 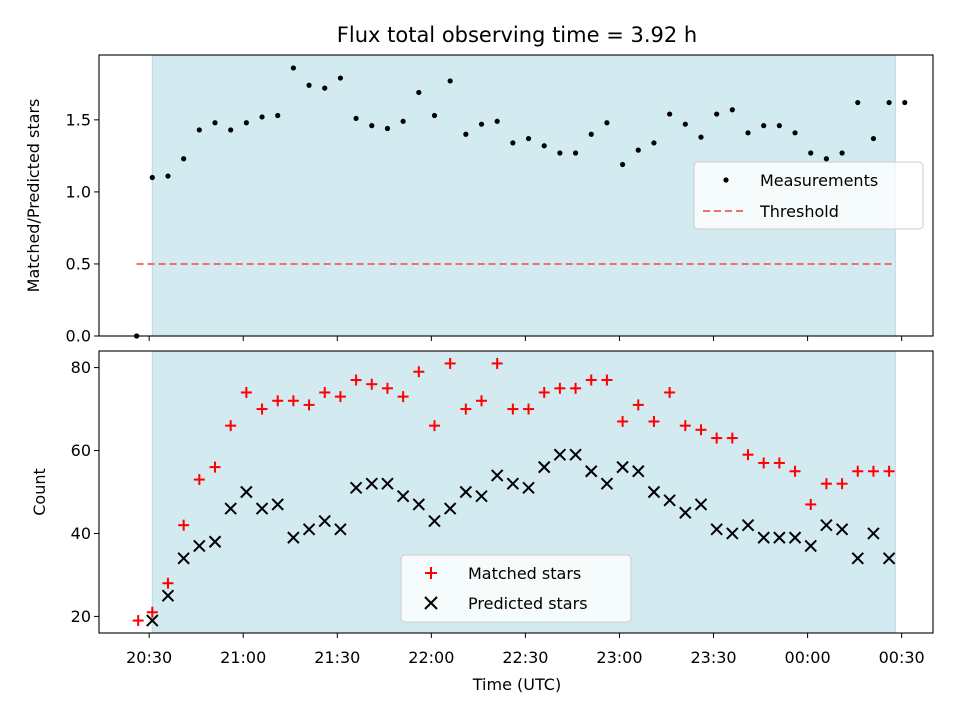 I want to click on bottom-xtick-label: 20:30, so click(x=149, y=657).